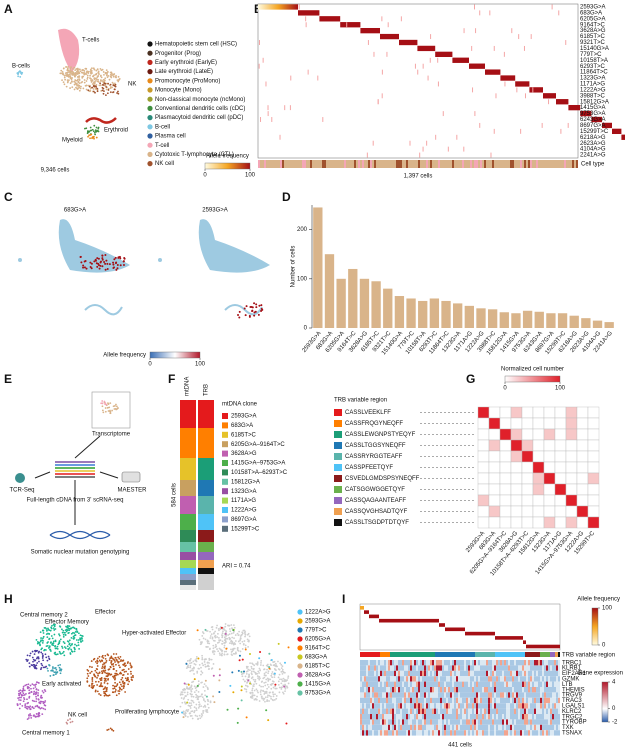 The image size is (625, 750). What do you see at coordinates (593, 67) in the screenshot?
I see `variant-label: 6293T>C` at bounding box center [593, 67].